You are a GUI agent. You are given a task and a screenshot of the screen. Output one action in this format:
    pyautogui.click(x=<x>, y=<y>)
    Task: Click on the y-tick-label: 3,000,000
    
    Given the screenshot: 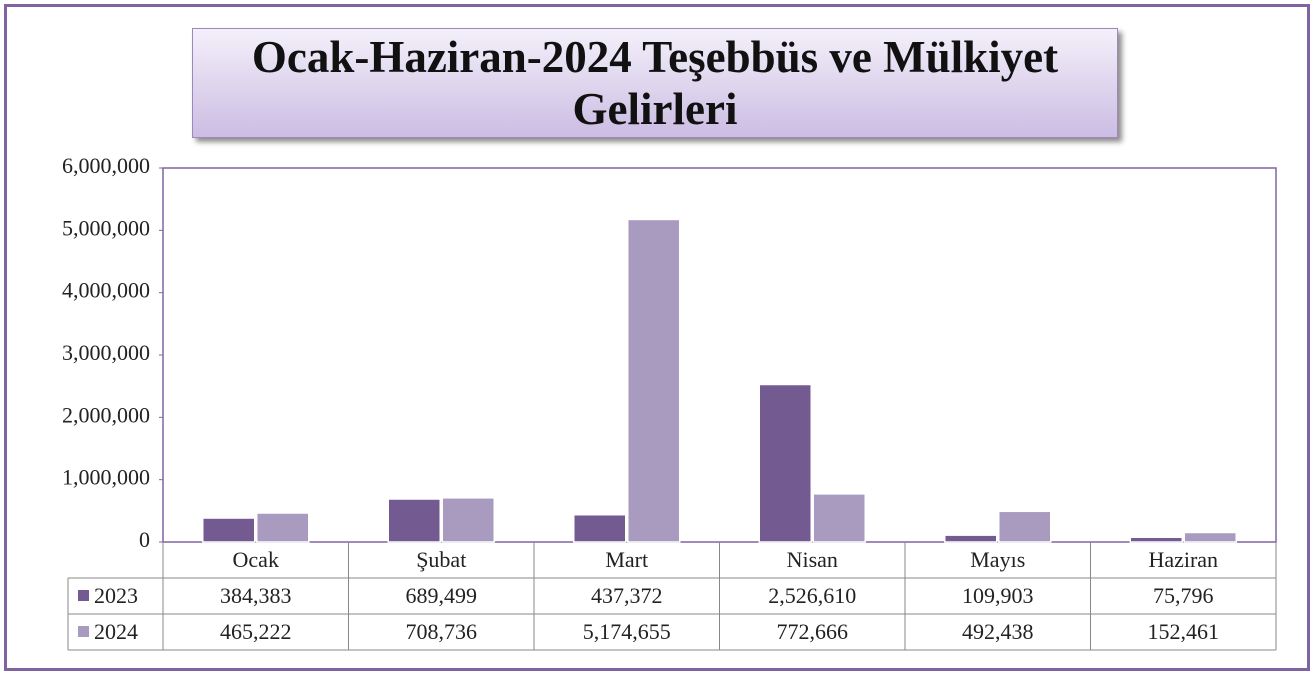 What is the action you would take?
    pyautogui.click(x=106, y=352)
    